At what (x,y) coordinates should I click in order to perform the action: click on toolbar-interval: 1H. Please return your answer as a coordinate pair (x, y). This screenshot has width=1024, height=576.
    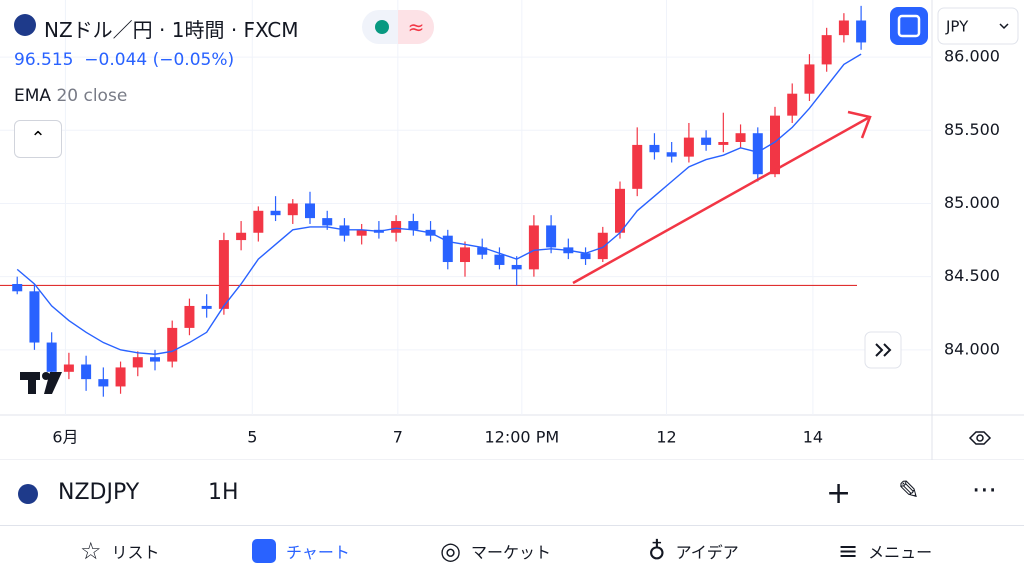
    Looking at the image, I should click on (223, 492).